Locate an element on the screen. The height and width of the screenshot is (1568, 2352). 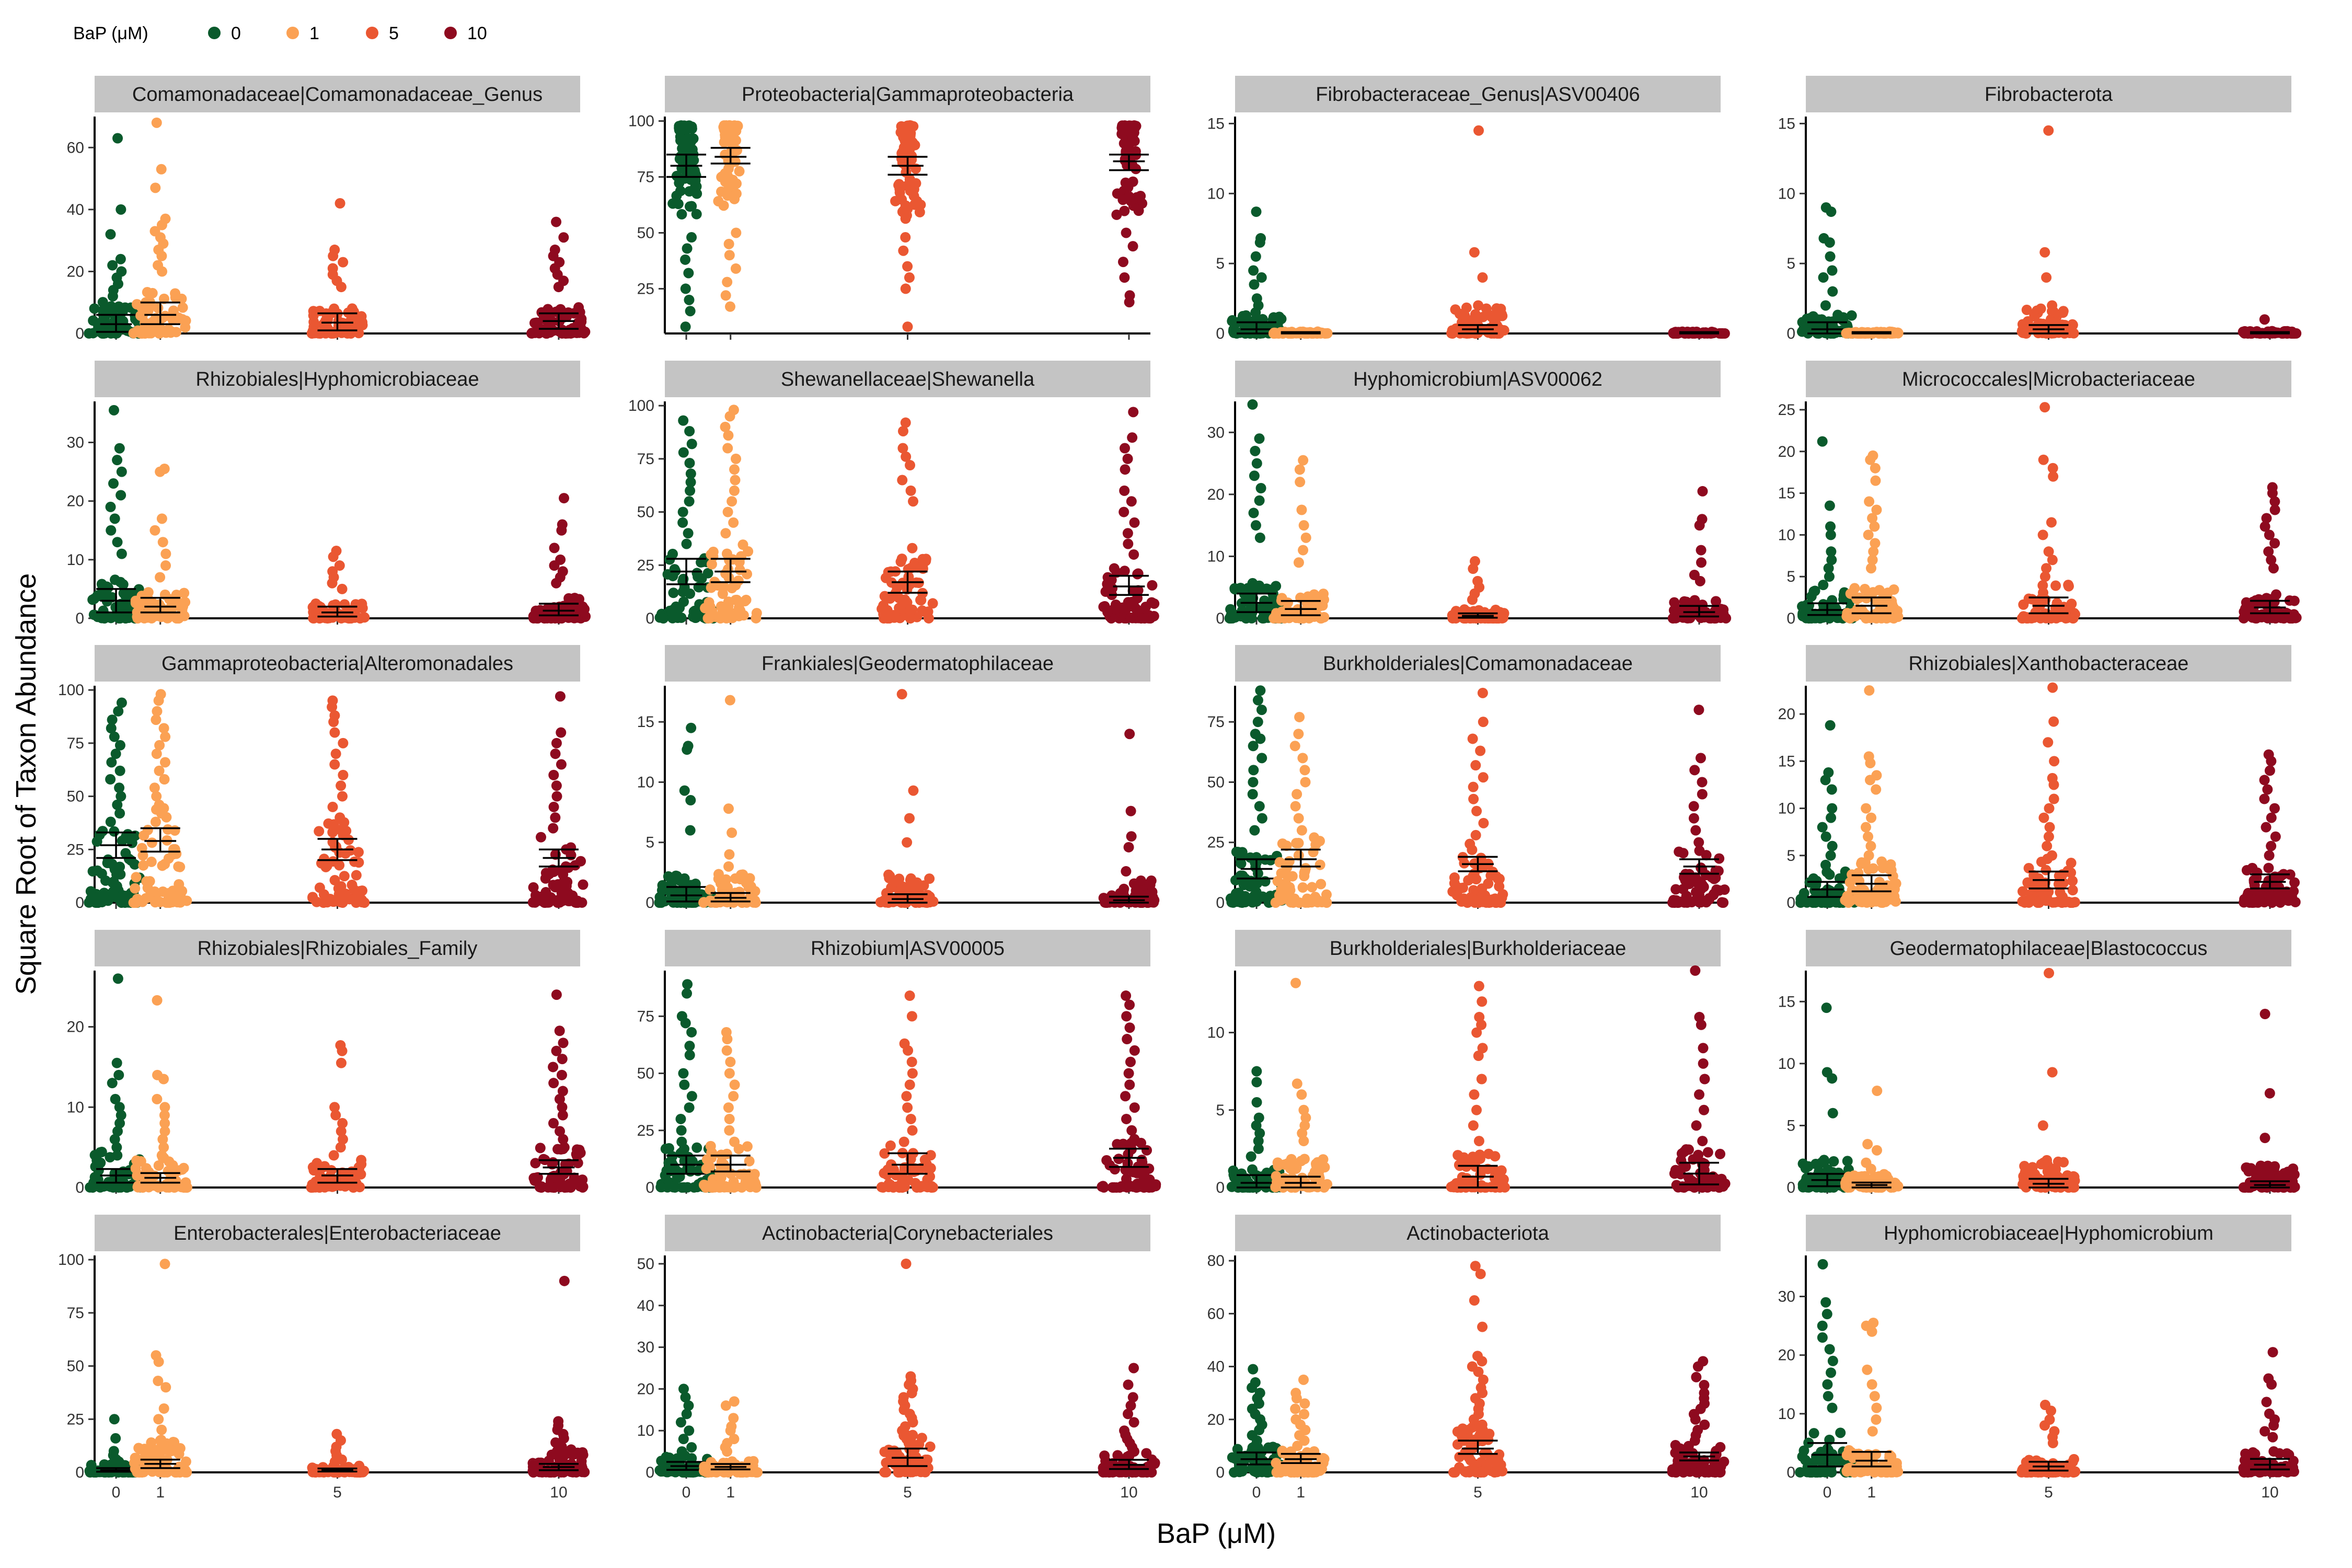
y-tick-label: 0 is located at coordinates (649, 903).